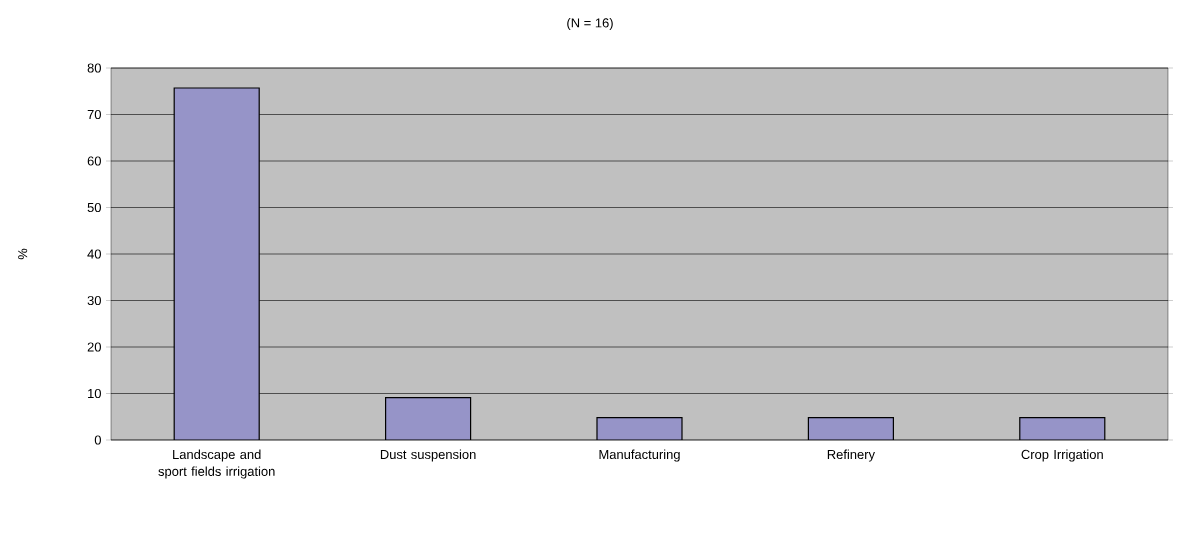  I want to click on chart-title: (N = 16), so click(590, 24).